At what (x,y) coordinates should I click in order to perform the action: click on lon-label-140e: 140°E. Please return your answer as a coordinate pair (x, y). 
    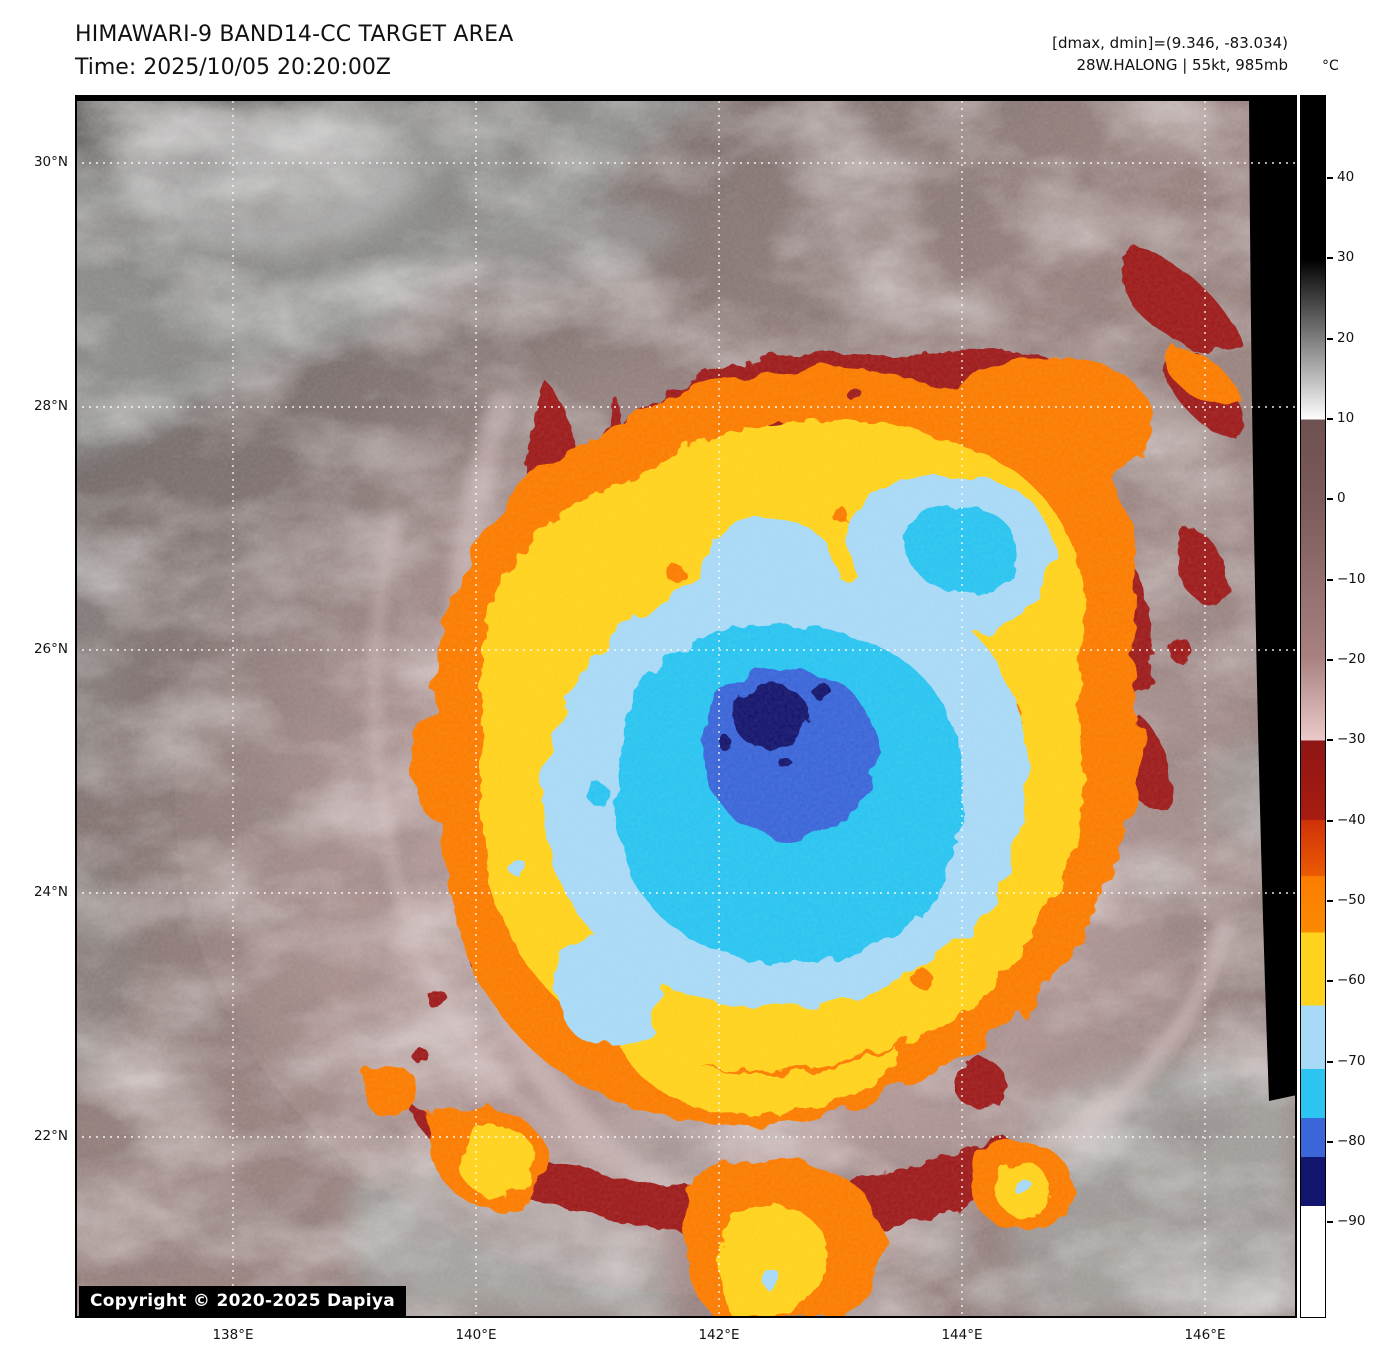
    Looking at the image, I should click on (476, 1335).